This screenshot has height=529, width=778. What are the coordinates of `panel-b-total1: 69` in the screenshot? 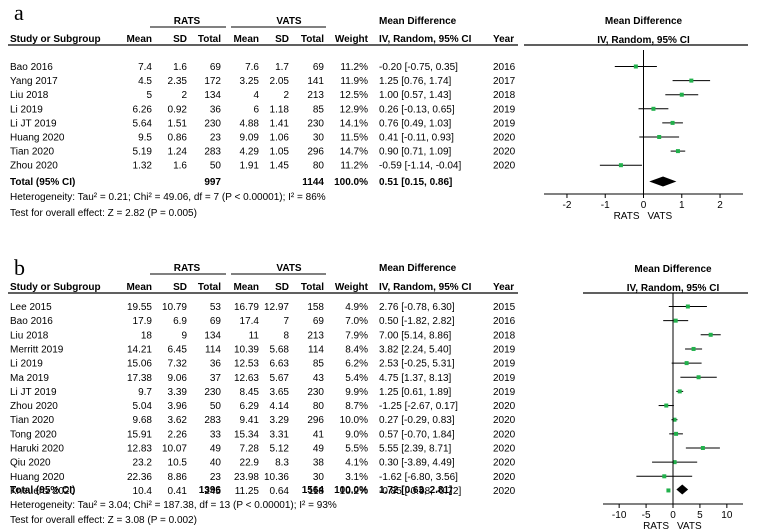 It's located at (216, 321).